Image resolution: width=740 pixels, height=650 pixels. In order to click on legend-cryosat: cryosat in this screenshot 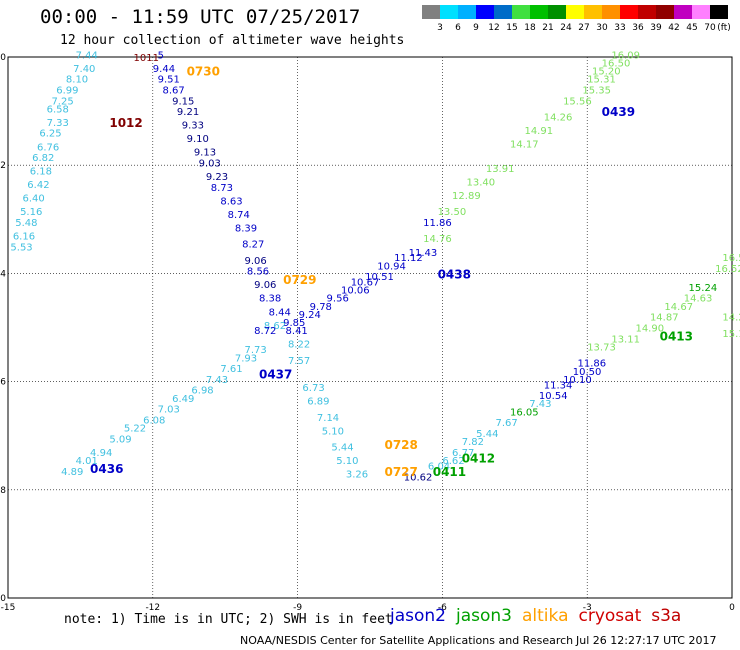, I will do `click(610, 616)`.